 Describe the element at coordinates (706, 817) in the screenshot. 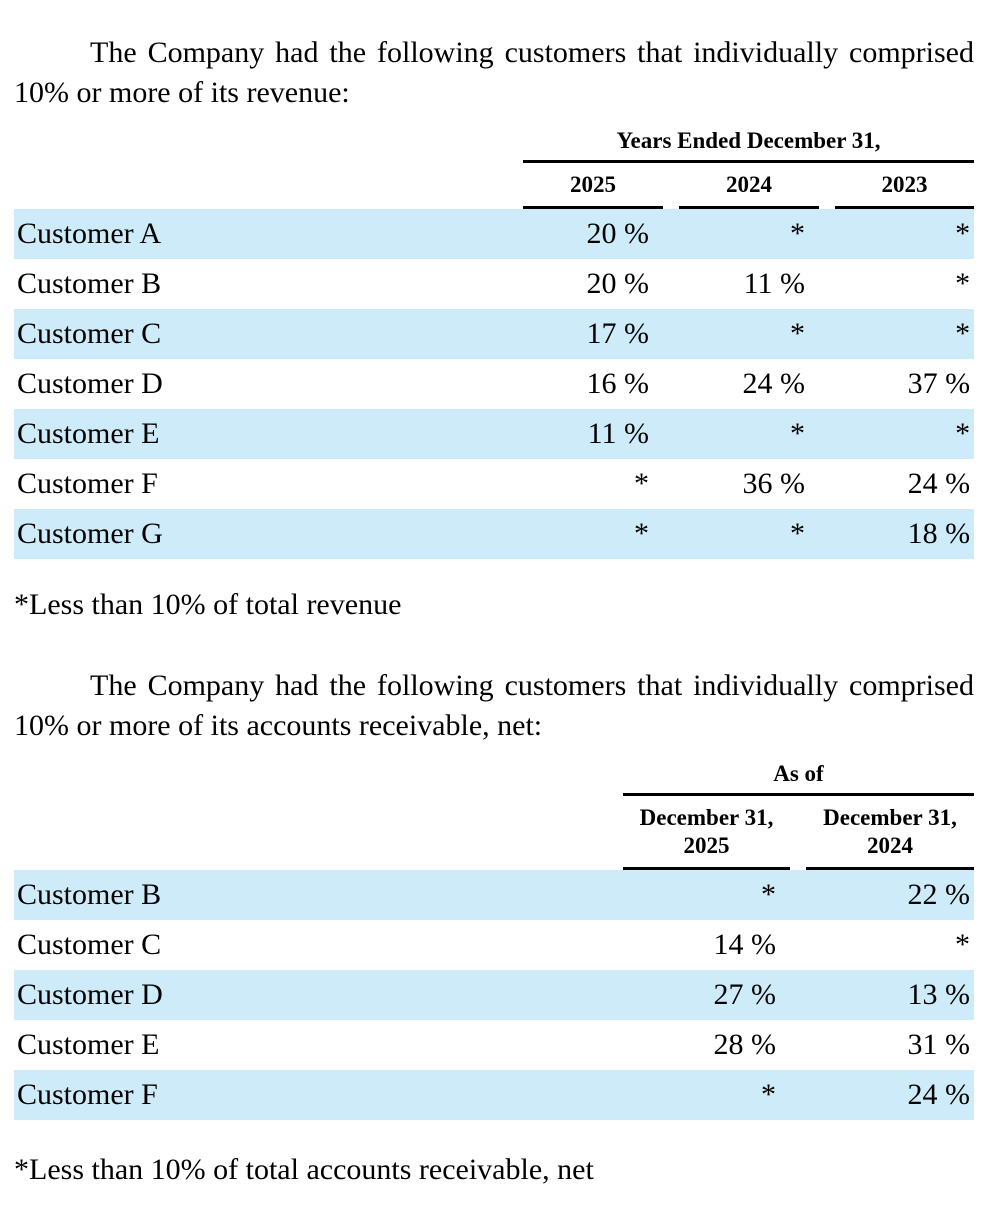

I see `column-header-dec-2025-line1: December 31,` at that location.